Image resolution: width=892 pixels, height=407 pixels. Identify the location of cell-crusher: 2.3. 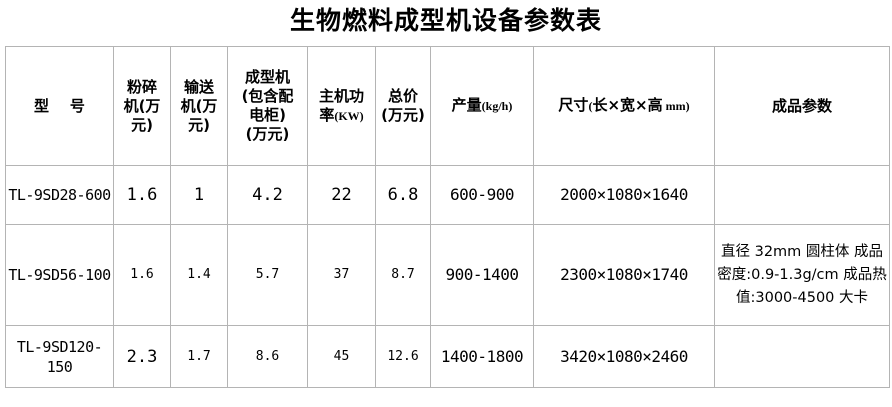
(142, 356).